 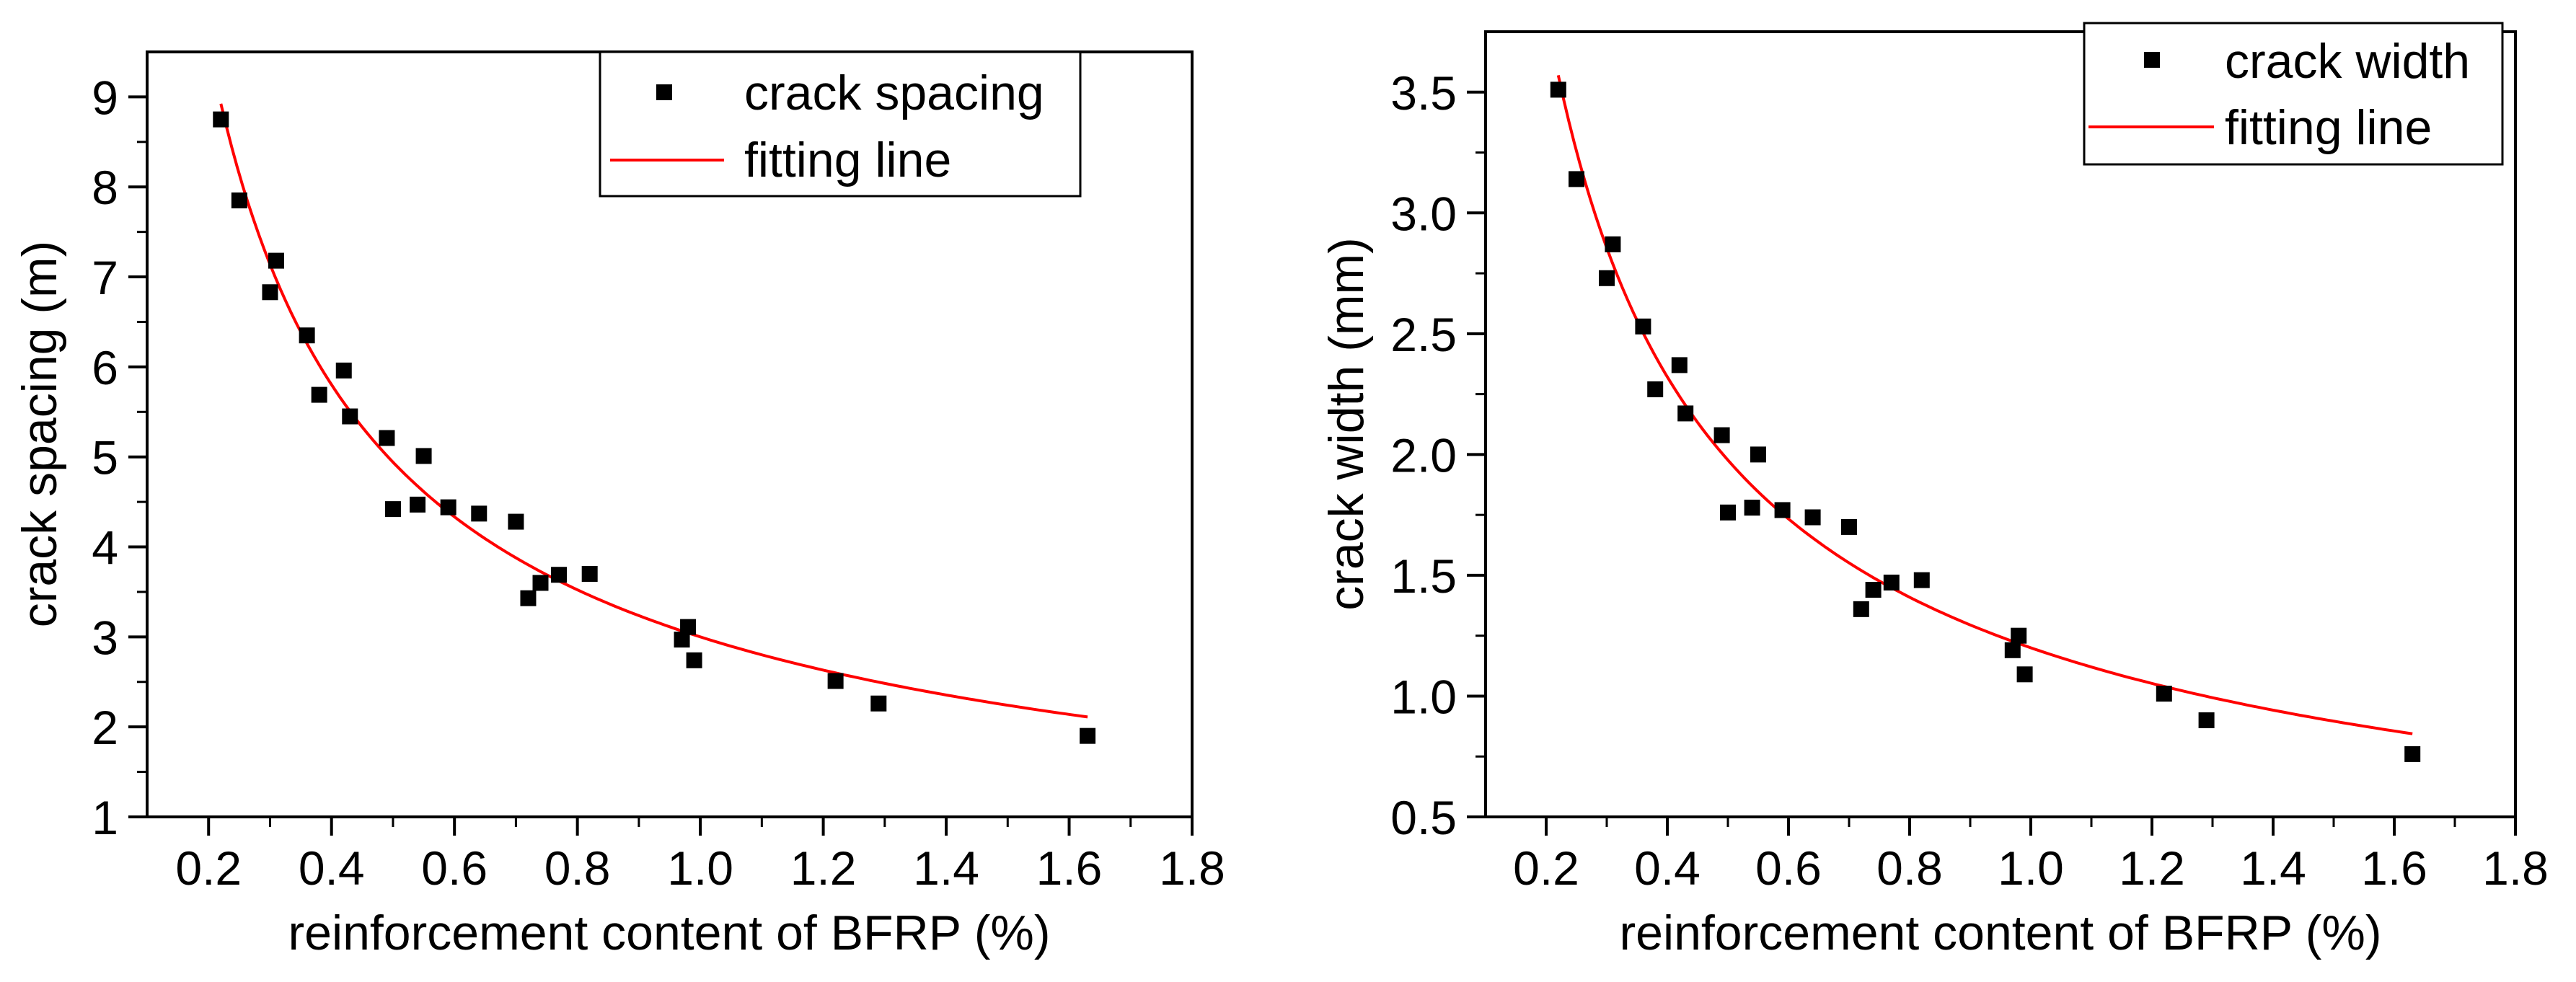 I want to click on y-tick-label: 1.0, so click(x=1423, y=696).